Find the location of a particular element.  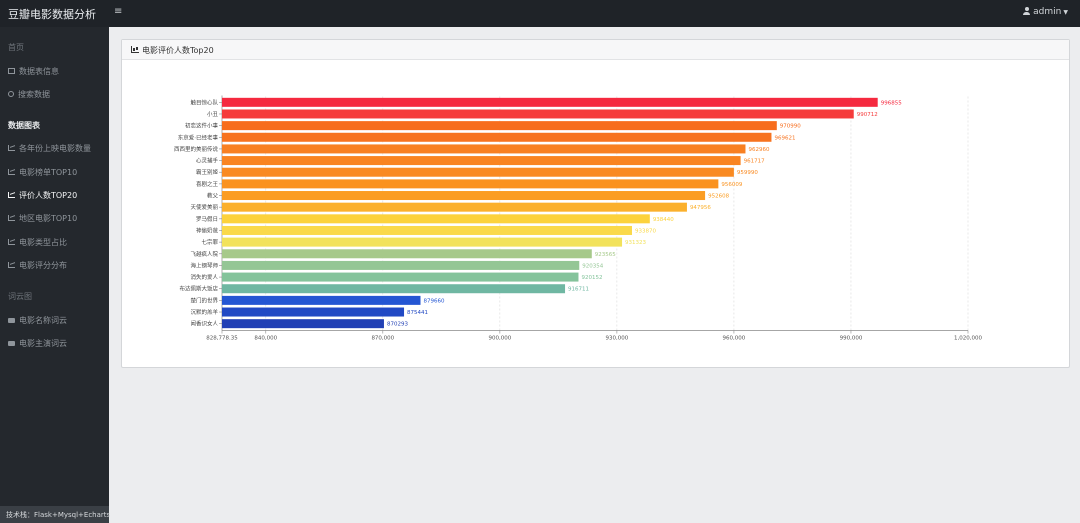

sidebar-footer: 技术栈：Flask+Mysql+Echarts is located at coordinates (55, 514).